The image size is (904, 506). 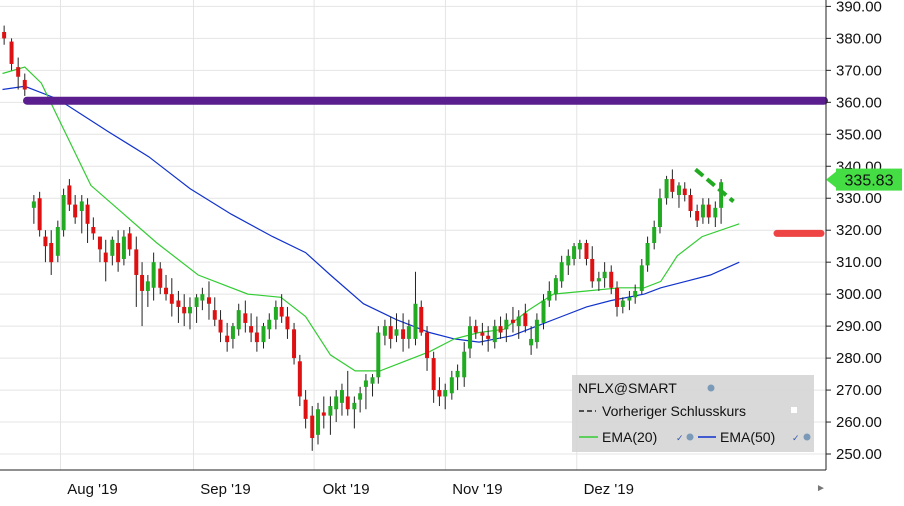 I want to click on y-tick-label: 250.00, so click(x=859, y=454).